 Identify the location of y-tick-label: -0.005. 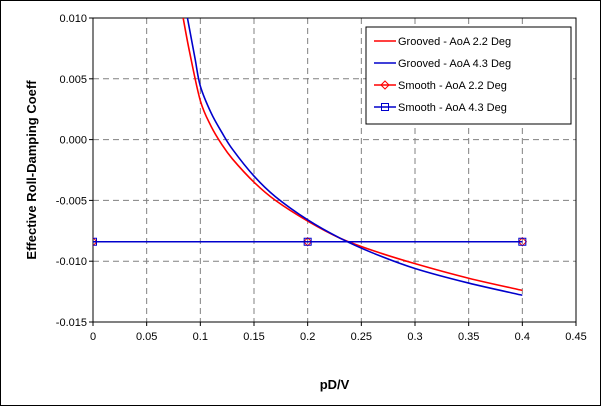
(71, 201).